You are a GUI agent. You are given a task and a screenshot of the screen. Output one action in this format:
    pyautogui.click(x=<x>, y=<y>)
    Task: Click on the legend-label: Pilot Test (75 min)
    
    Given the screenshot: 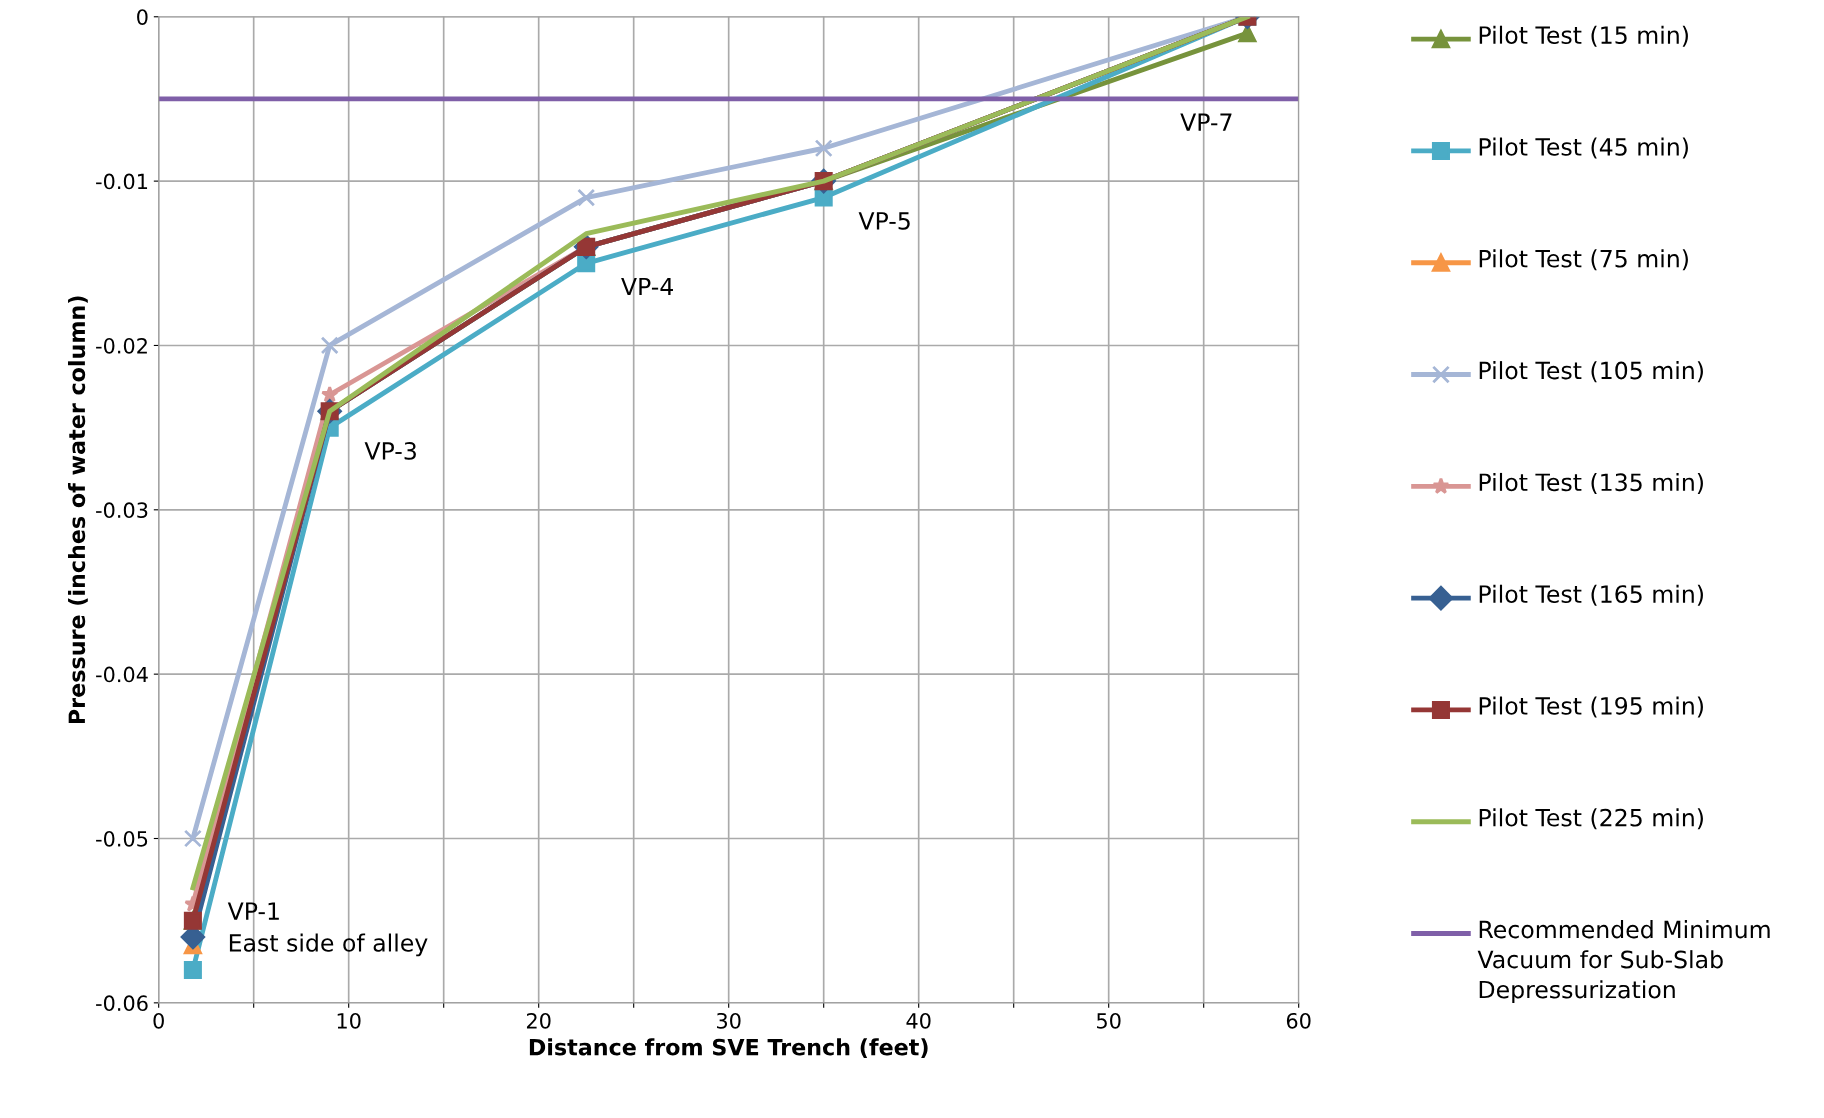 What is the action you would take?
    pyautogui.click(x=1583, y=260)
    